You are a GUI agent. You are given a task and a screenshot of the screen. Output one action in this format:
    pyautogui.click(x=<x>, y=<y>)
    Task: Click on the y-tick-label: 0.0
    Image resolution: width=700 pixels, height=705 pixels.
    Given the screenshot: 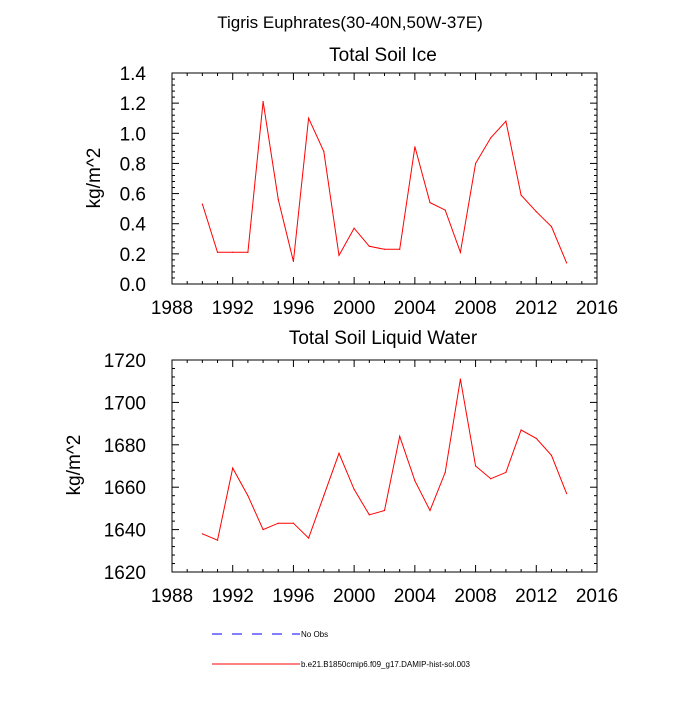 What is the action you would take?
    pyautogui.click(x=133, y=285)
    